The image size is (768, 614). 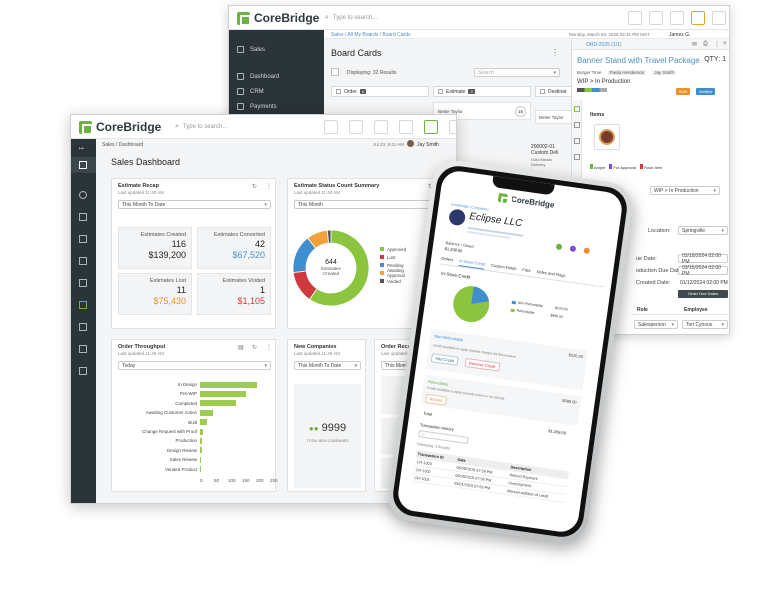 I want to click on board-icon, so click(x=83, y=327).